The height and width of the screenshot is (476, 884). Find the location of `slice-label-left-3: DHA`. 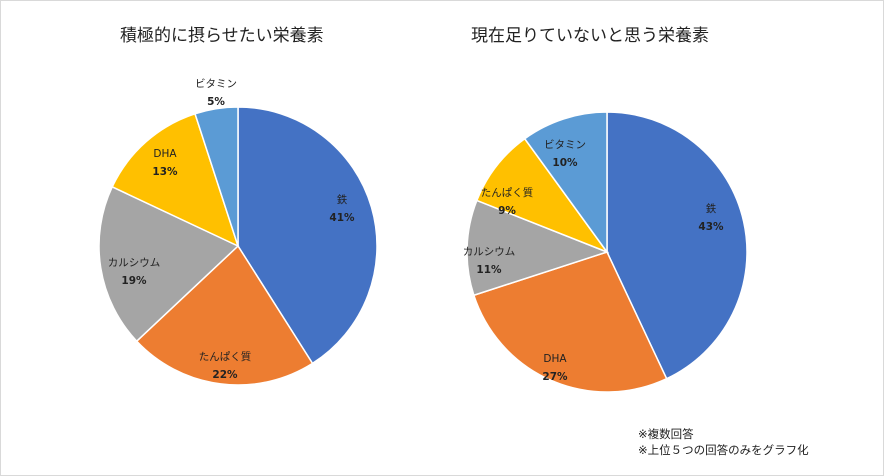

slice-label-left-3: DHA is located at coordinates (165, 154).